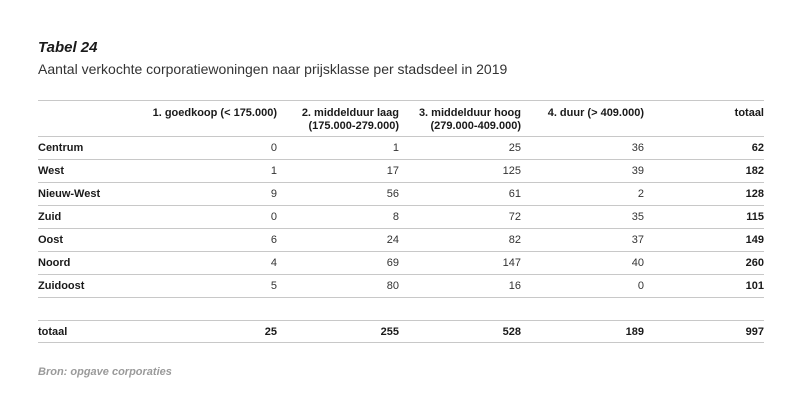 The image size is (800, 419). I want to click on table-row: Oost 6 24 82 37 149, so click(401, 240).